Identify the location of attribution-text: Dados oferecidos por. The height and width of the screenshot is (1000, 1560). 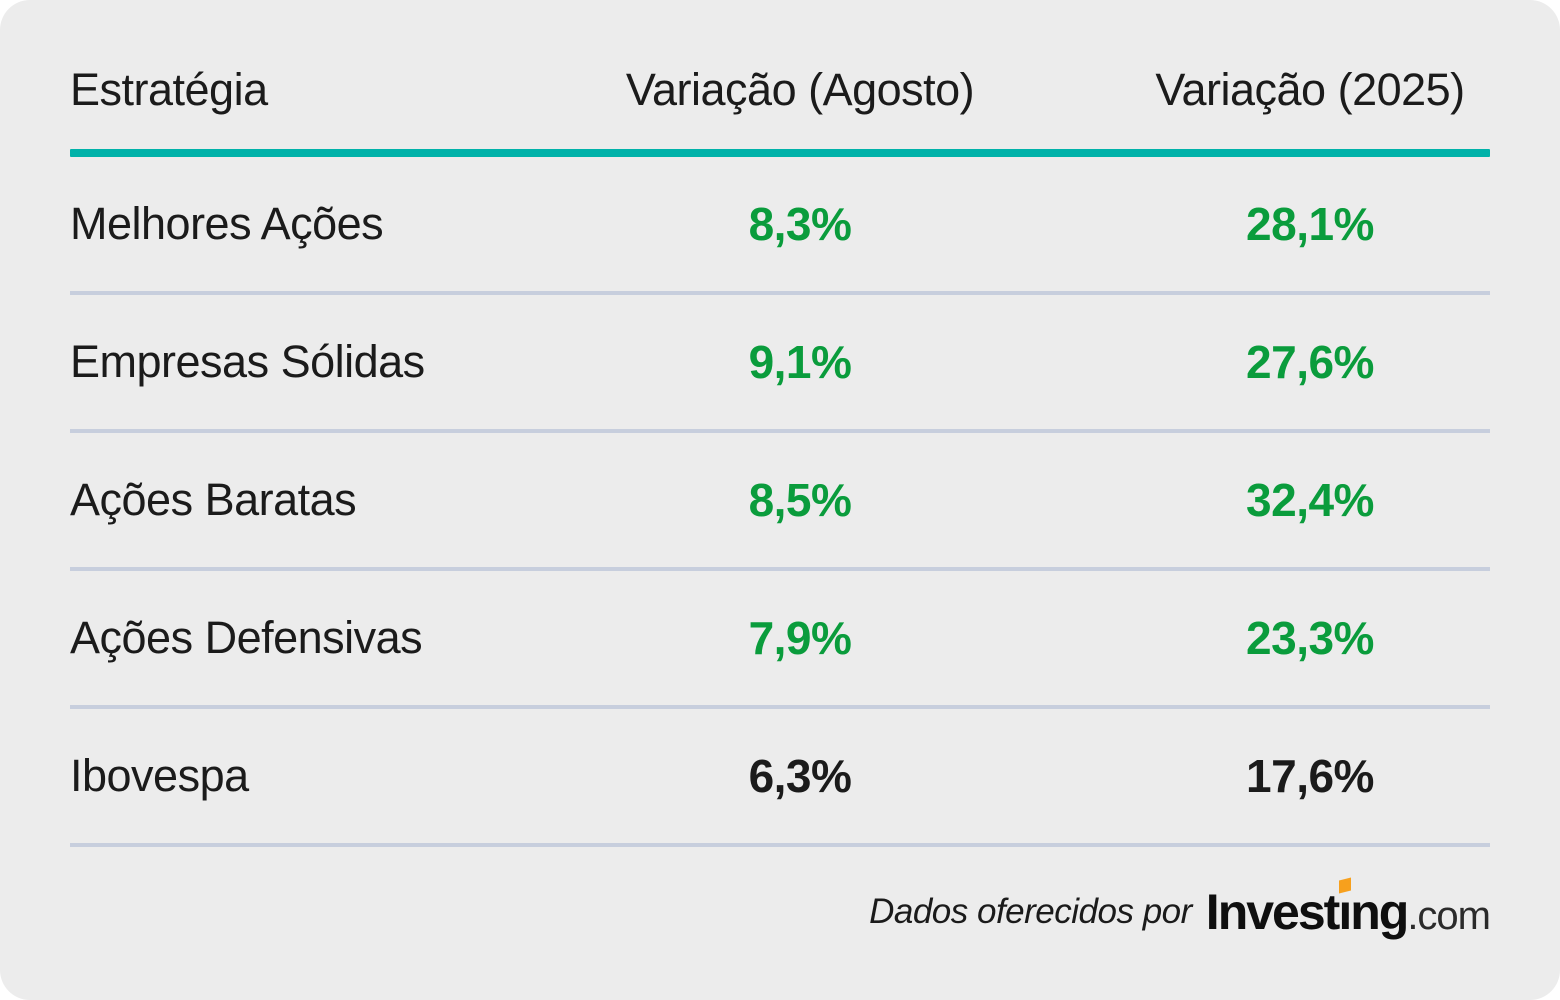
(1030, 911).